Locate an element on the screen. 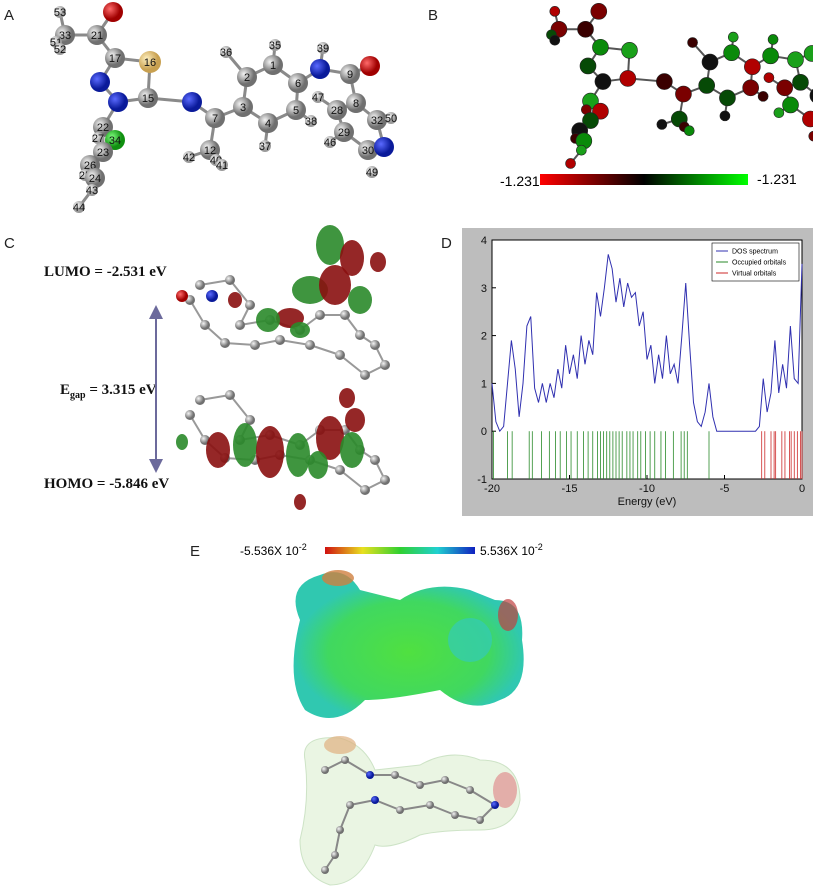  y-tick-label: 0 is located at coordinates (484, 432).